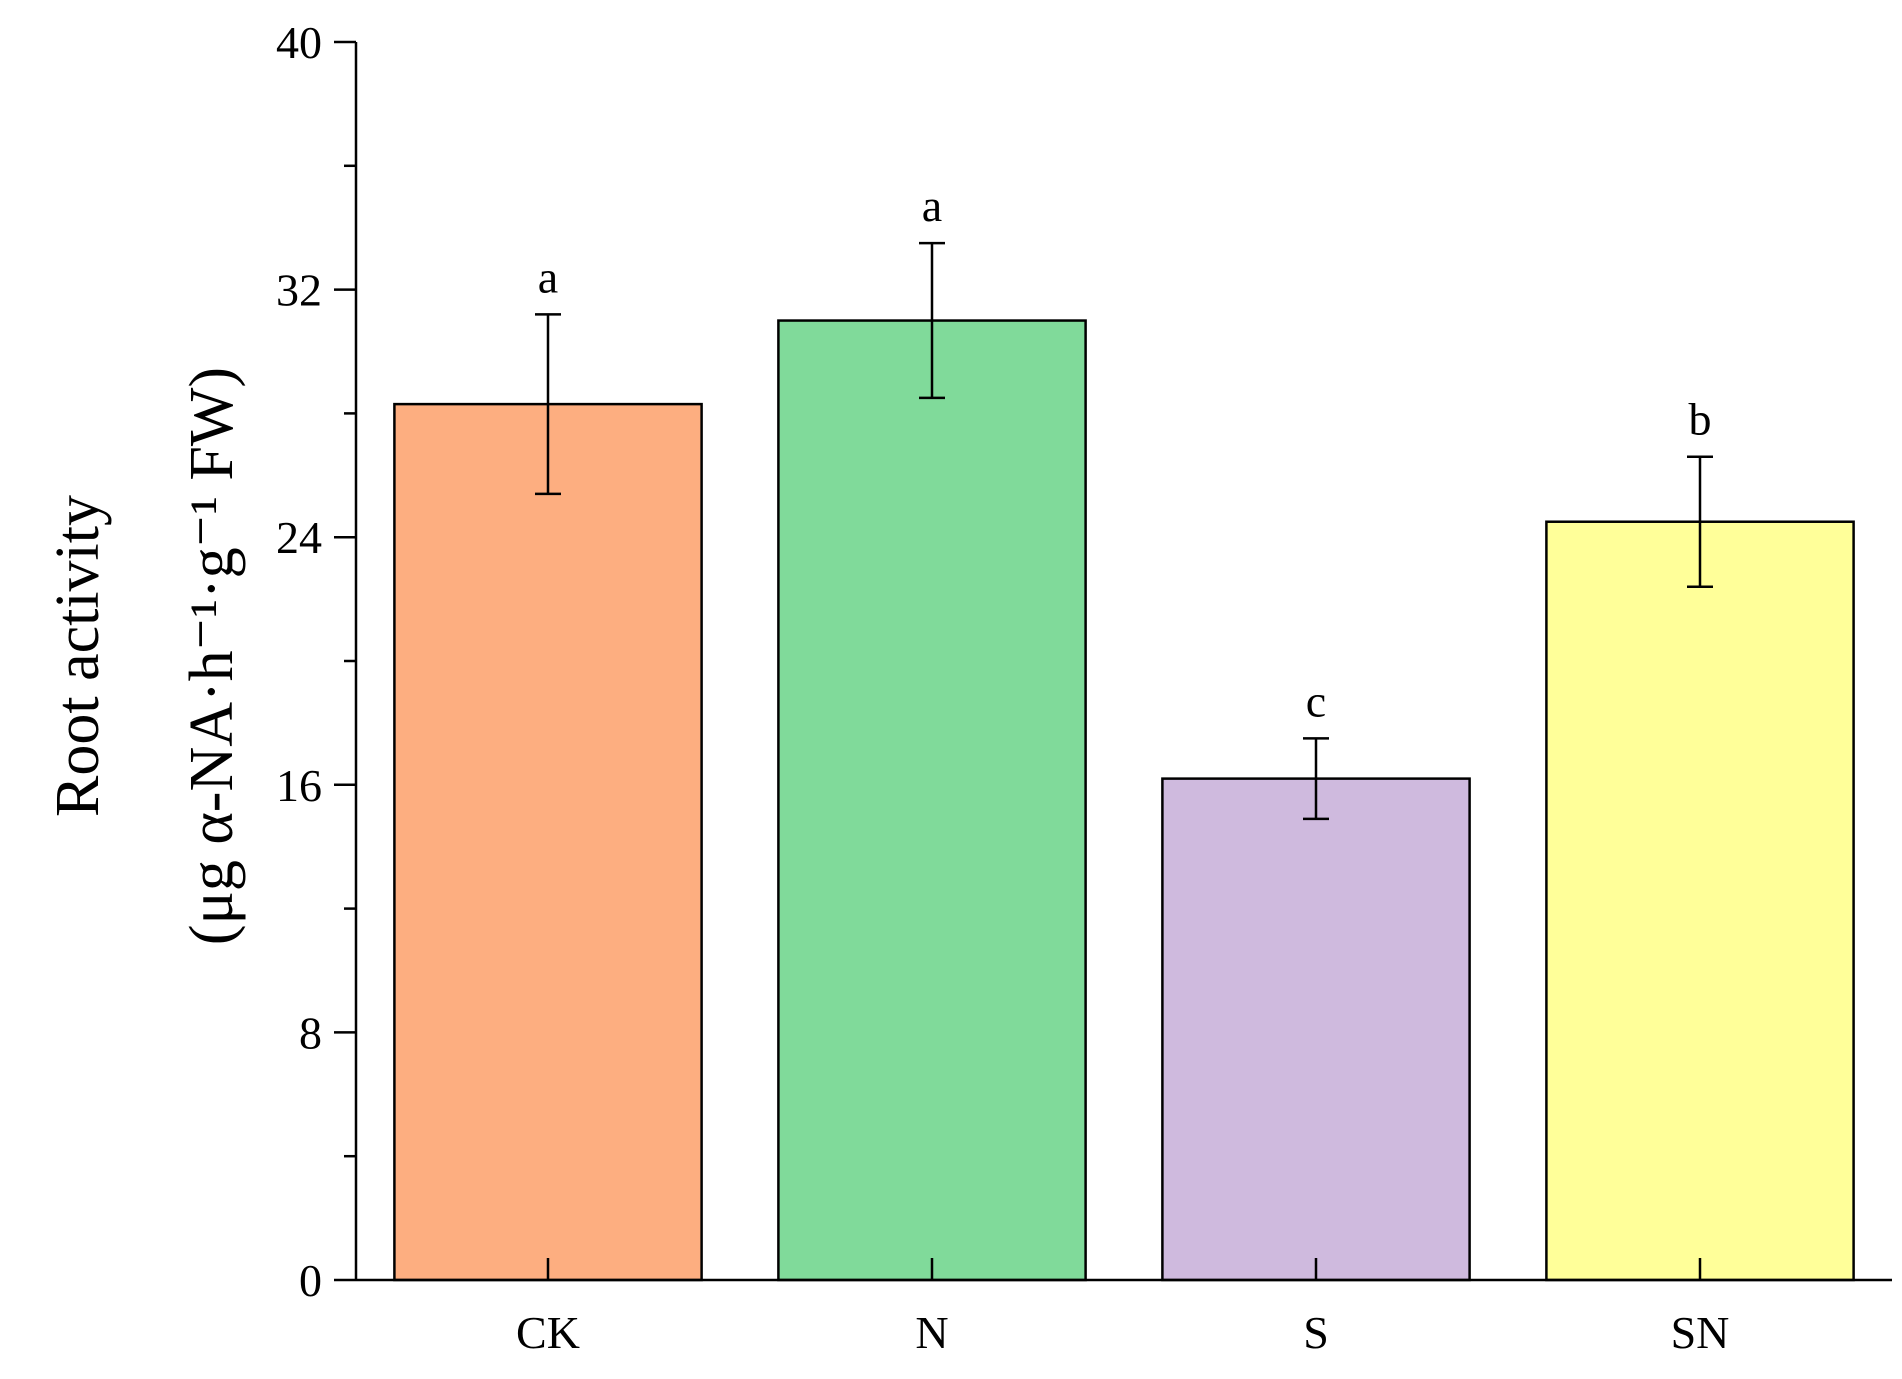 The height and width of the screenshot is (1379, 1902). I want to click on significance-letter-sn: b, so click(1700, 419).